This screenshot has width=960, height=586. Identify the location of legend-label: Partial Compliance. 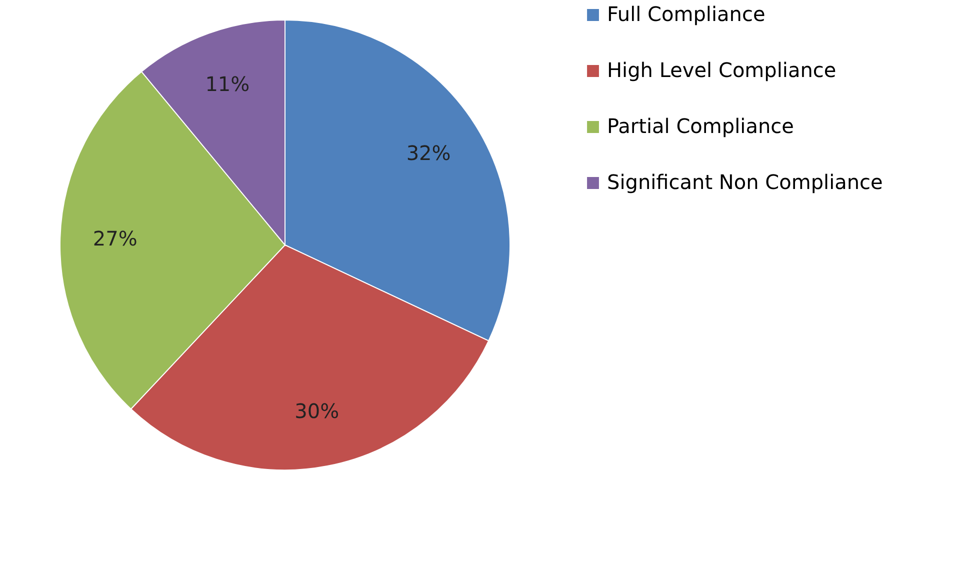
(700, 126).